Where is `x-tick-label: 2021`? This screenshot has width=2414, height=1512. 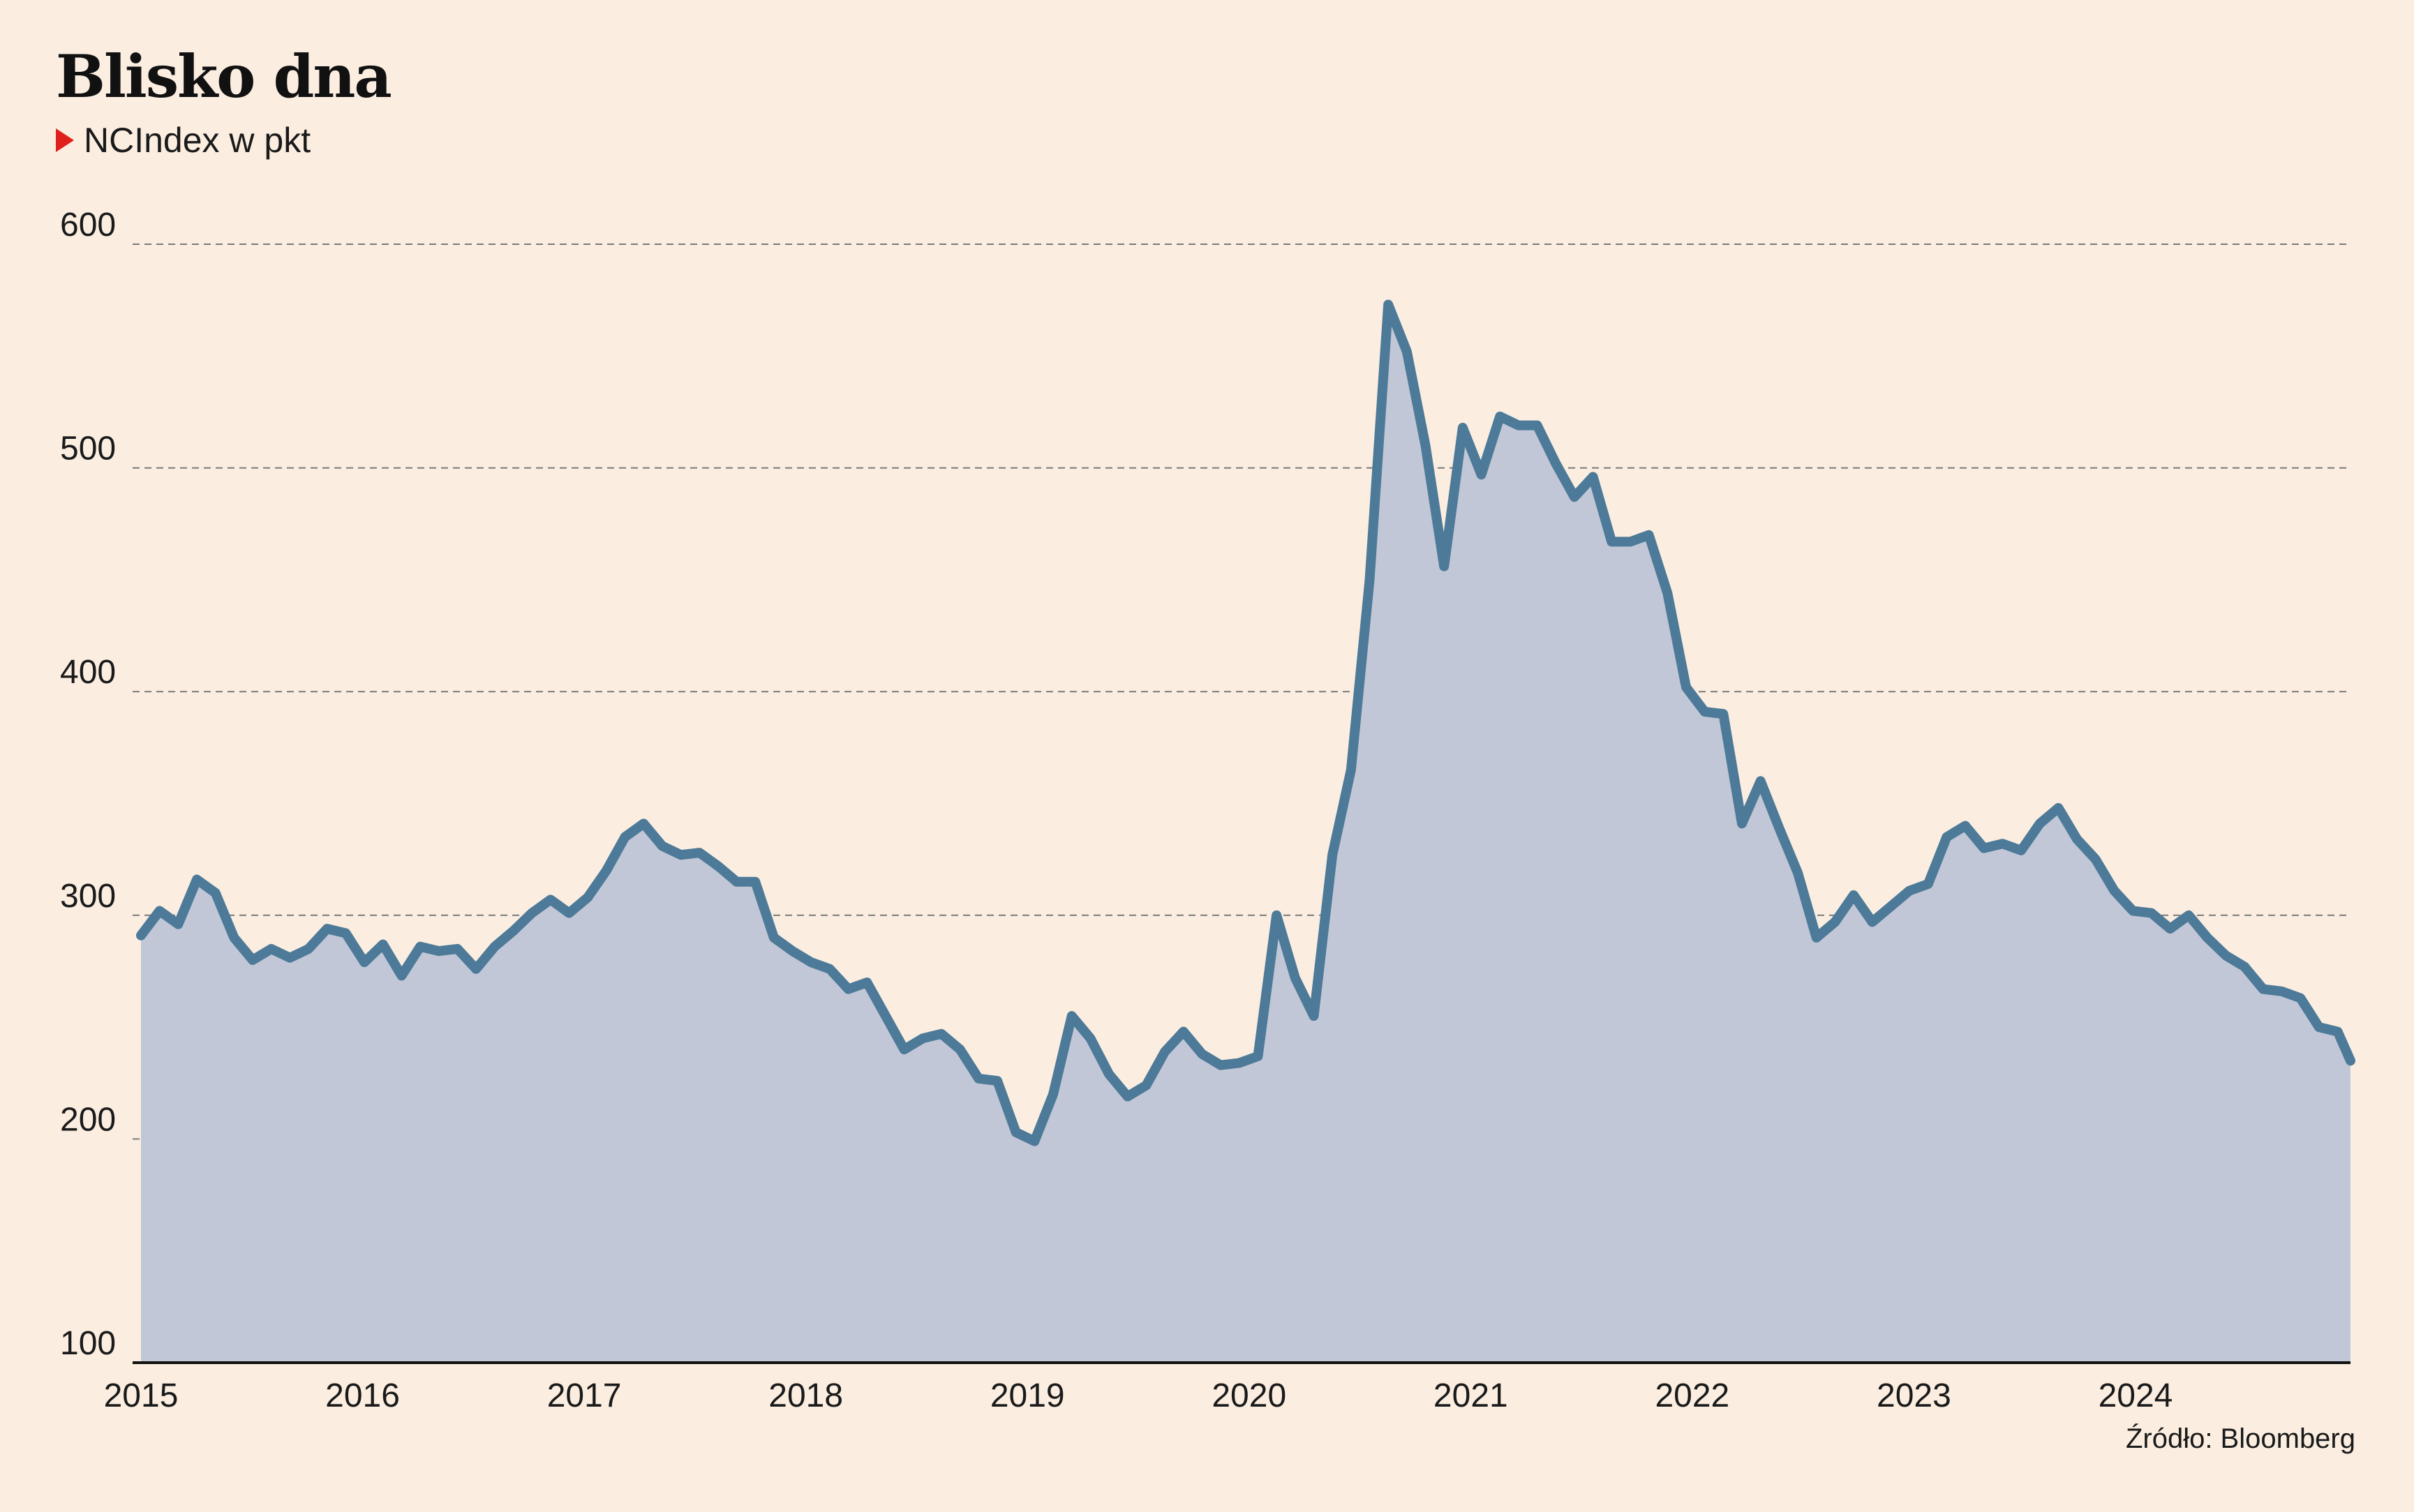 x-tick-label: 2021 is located at coordinates (1470, 1395).